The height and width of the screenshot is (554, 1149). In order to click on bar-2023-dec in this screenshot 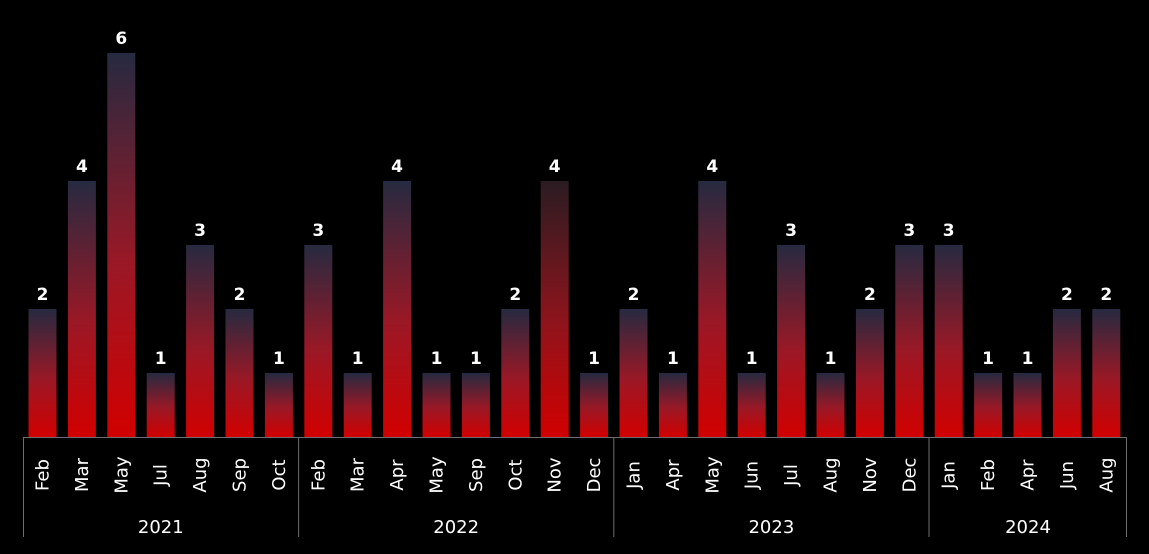, I will do `click(909, 341)`.